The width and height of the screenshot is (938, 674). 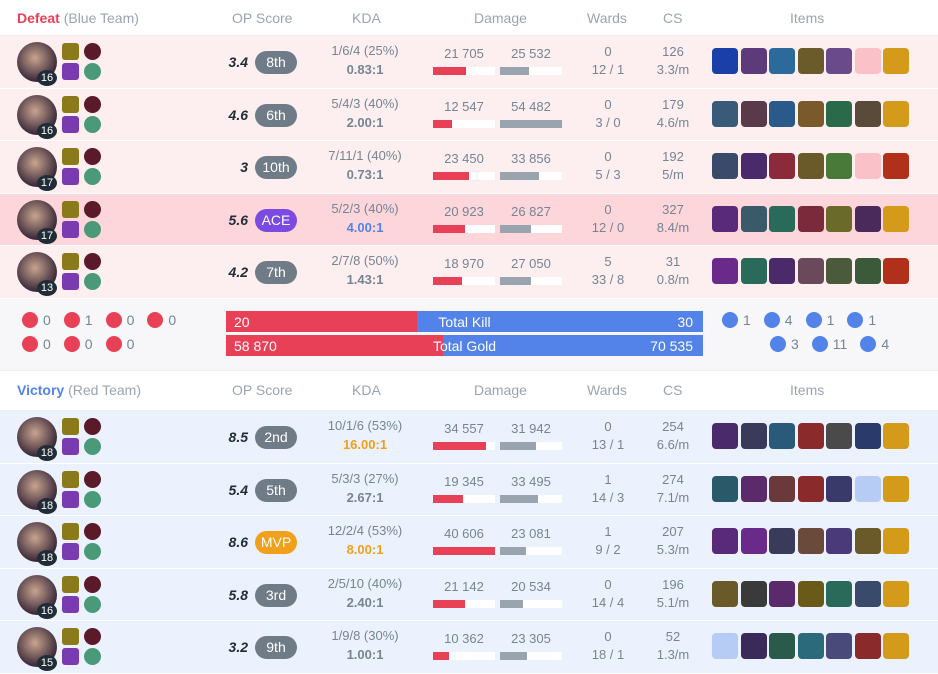 What do you see at coordinates (673, 104) in the screenshot?
I see `cs: 179` at bounding box center [673, 104].